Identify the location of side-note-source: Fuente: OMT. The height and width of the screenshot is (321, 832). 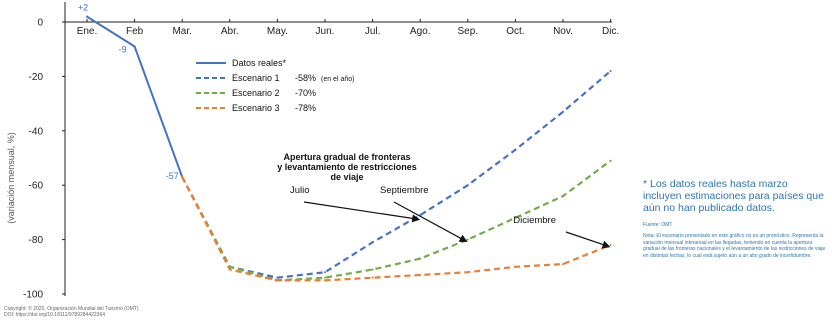
(658, 225).